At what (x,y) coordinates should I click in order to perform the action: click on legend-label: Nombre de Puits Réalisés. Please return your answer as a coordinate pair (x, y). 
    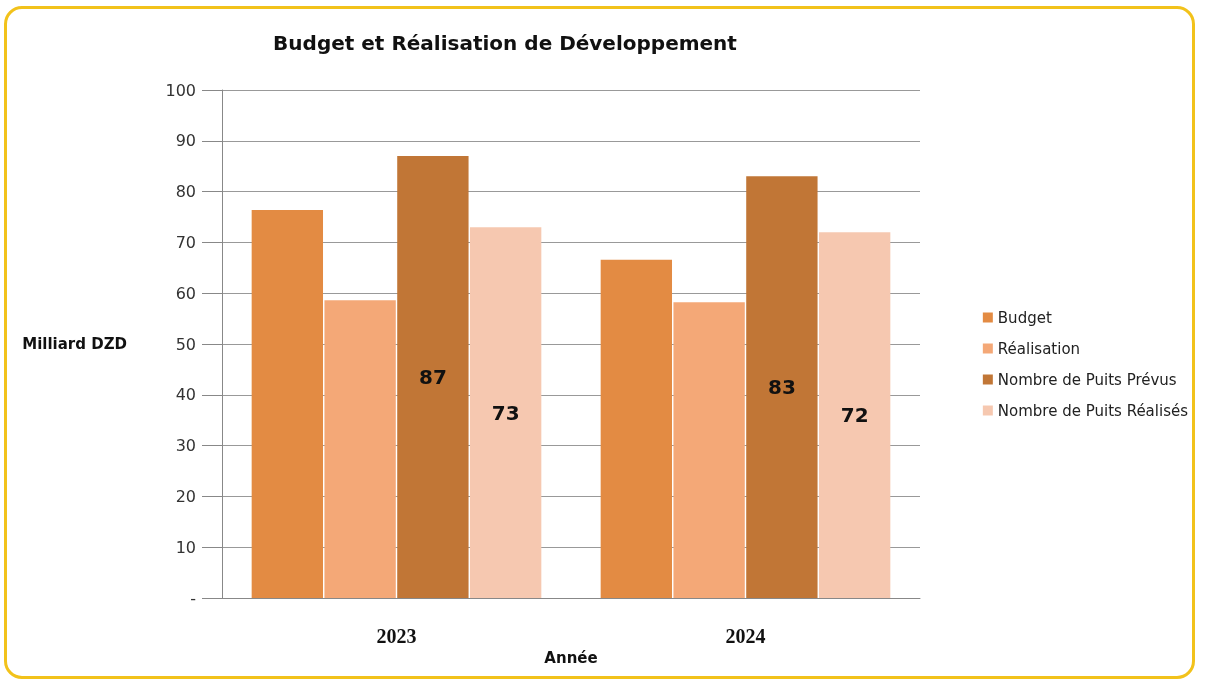
    Looking at the image, I should click on (1093, 410).